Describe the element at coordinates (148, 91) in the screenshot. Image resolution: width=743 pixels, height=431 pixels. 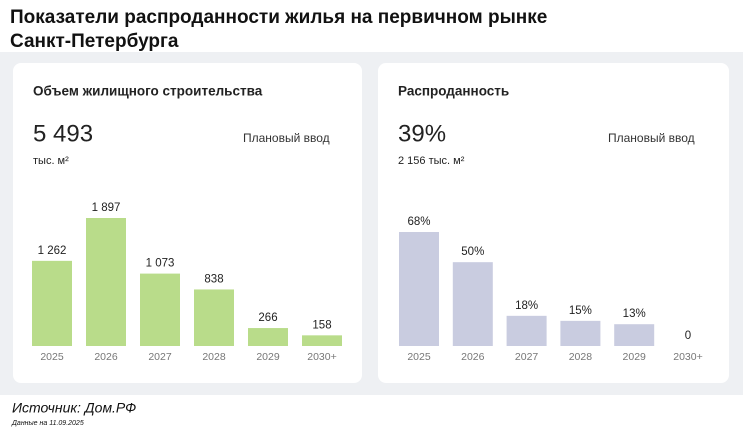
I see `card-title: Объем жилищного строительства` at that location.